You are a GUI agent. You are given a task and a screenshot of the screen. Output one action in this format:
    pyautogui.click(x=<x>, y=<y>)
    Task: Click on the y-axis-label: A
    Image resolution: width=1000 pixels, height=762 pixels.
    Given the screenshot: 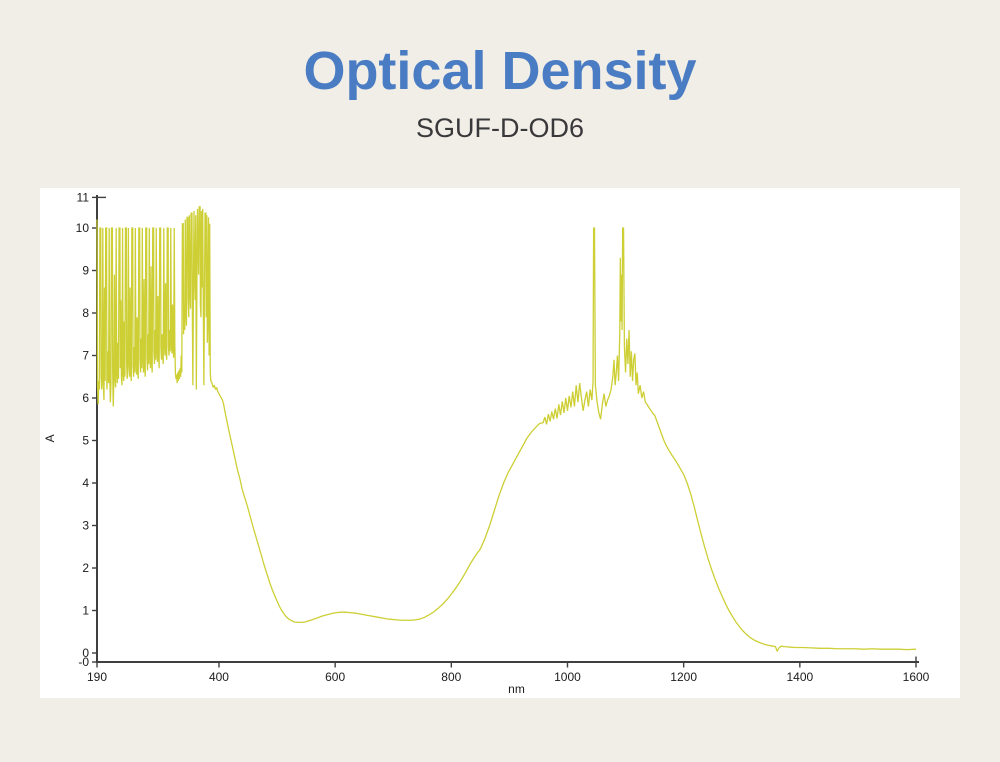 What is the action you would take?
    pyautogui.click(x=50, y=438)
    